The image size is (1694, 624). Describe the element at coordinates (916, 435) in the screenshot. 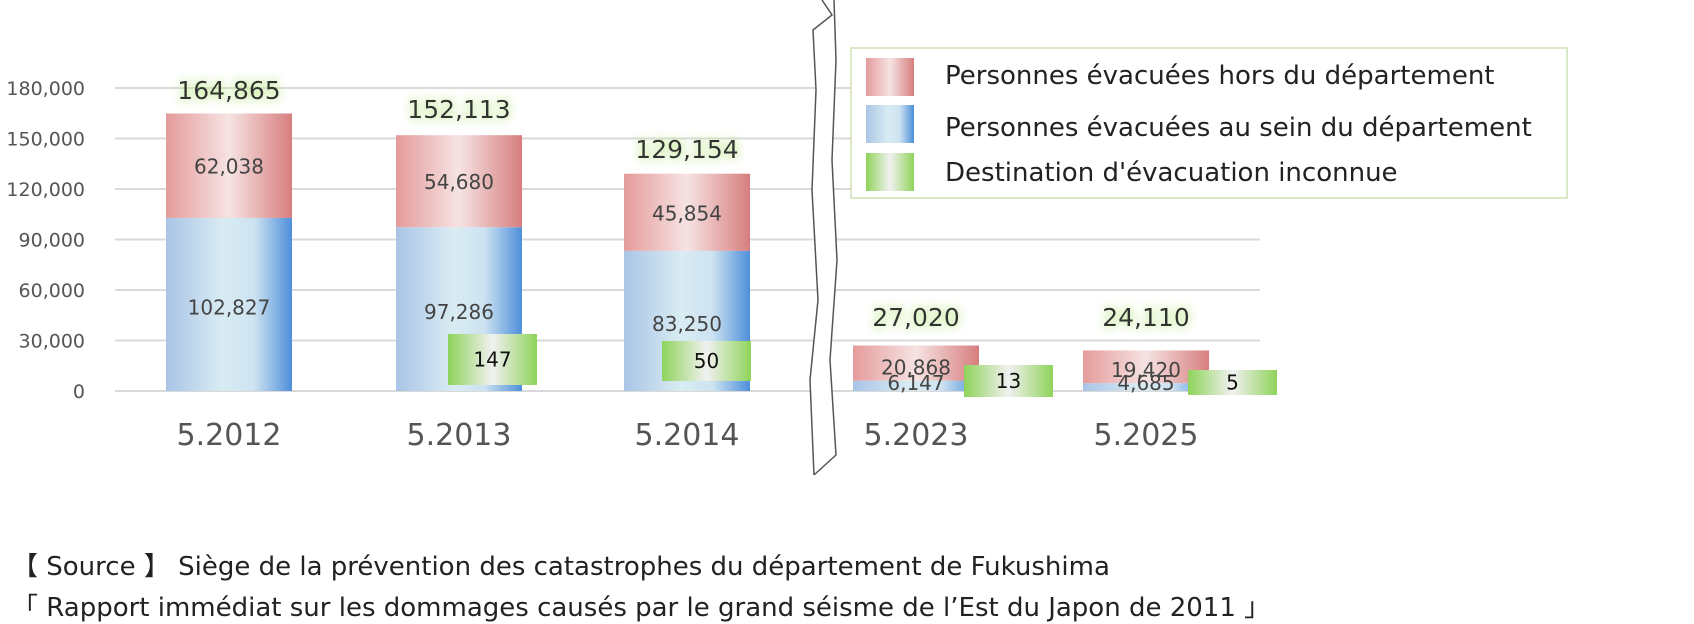

I see `x-tick-label: 5.2023` at that location.